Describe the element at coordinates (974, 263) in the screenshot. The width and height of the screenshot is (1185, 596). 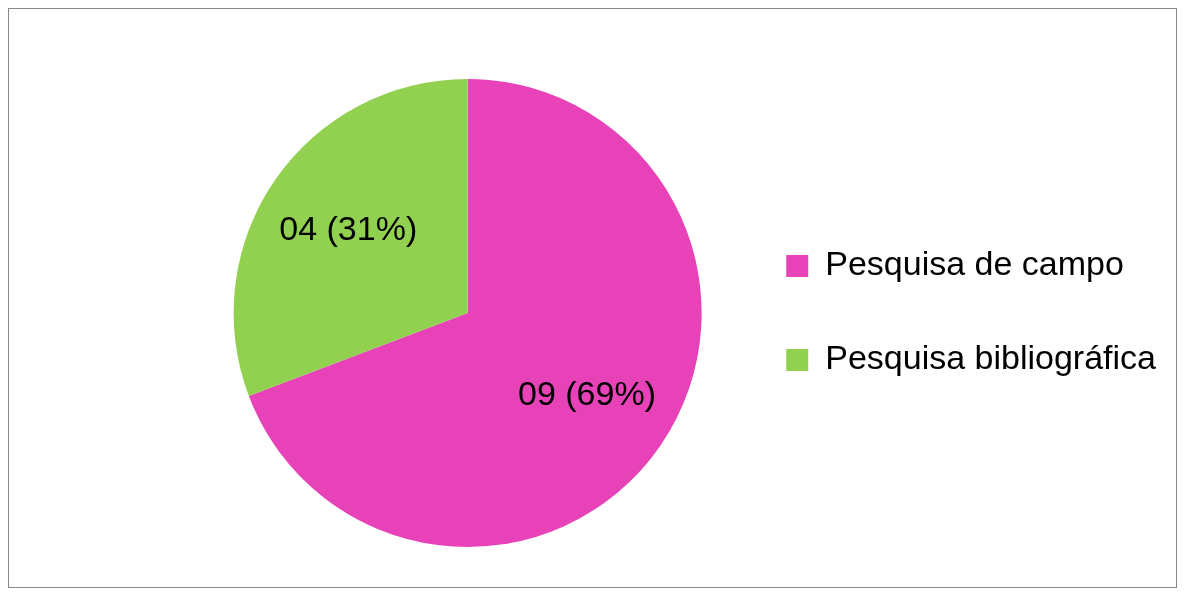
I see `legend-label: Pesquisa de campo` at that location.